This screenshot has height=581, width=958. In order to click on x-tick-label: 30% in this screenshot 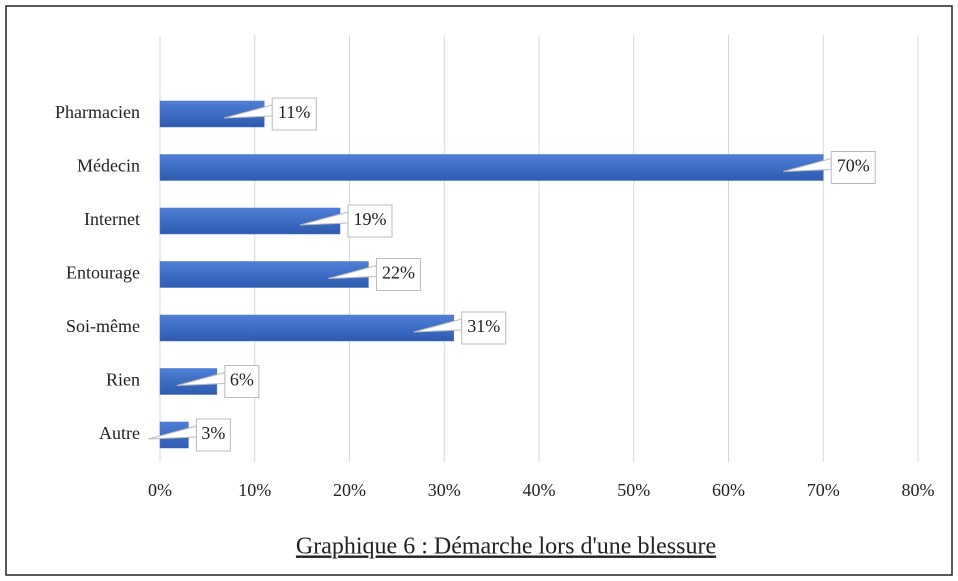, I will do `click(444, 490)`.